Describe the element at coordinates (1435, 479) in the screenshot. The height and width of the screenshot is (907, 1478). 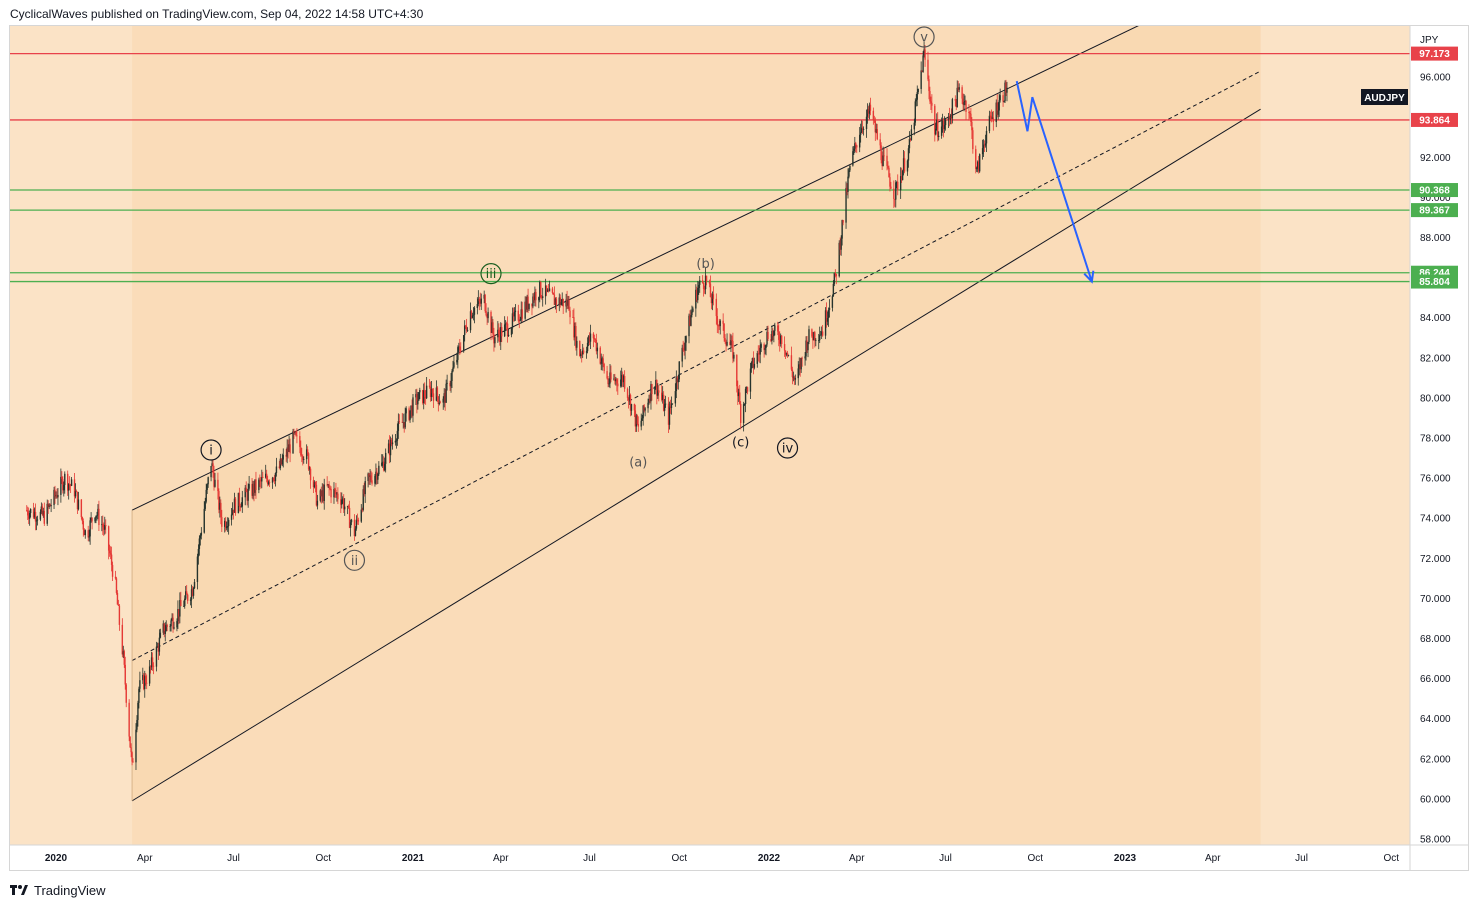
I see `price-tick-label: 76.000` at that location.